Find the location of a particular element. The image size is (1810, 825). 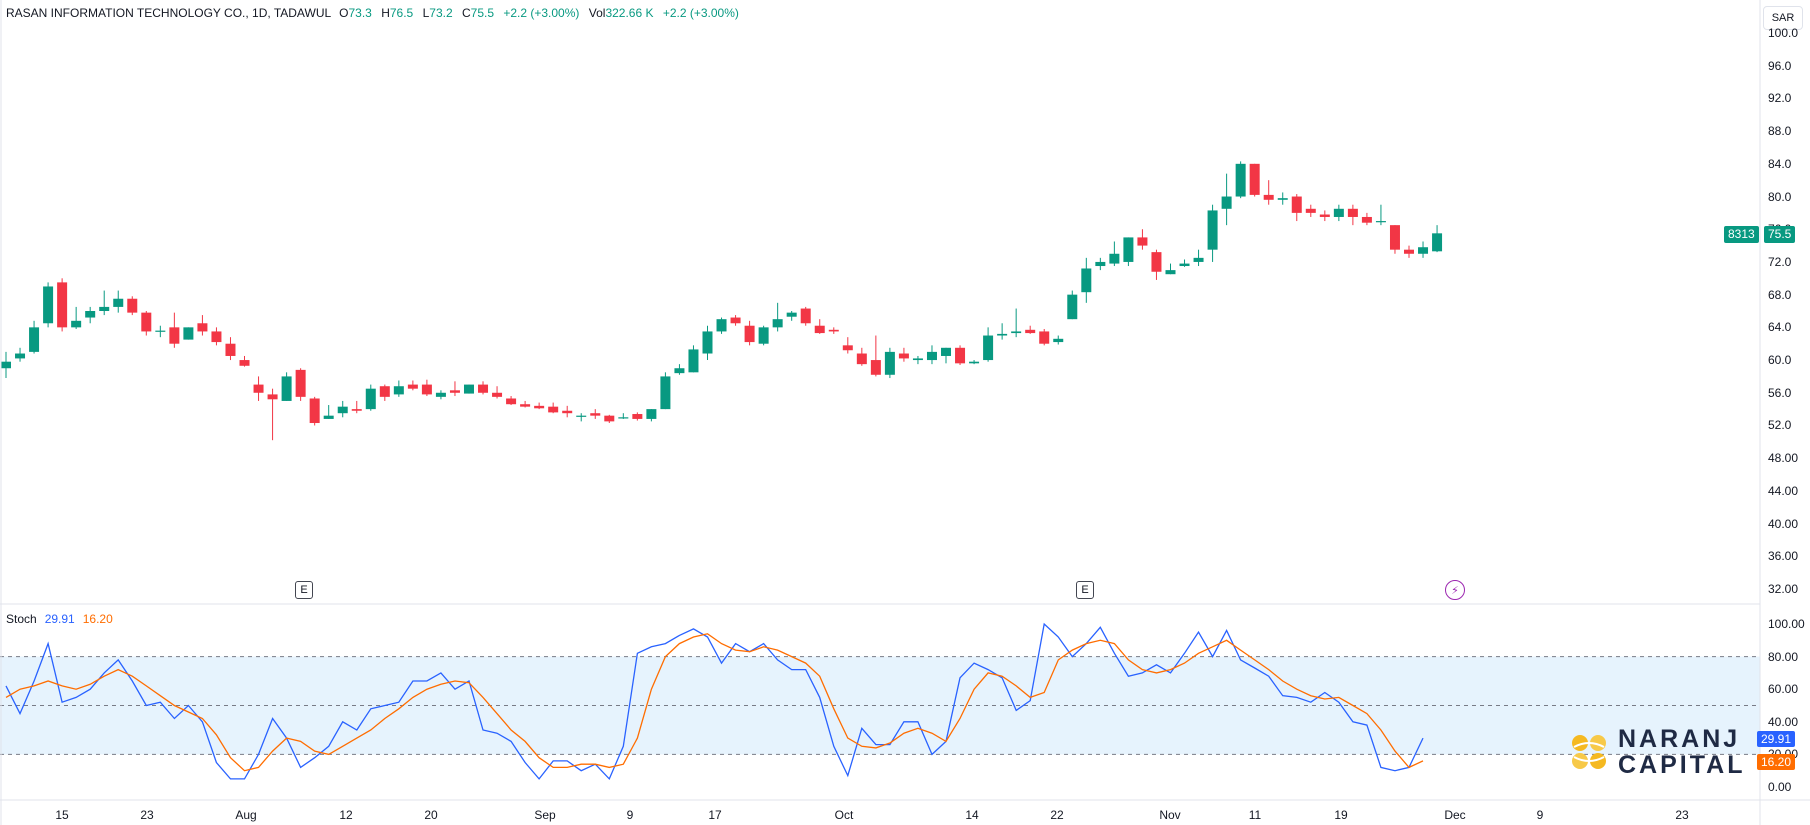

price-axis-label: 84.0 is located at coordinates (1780, 163).